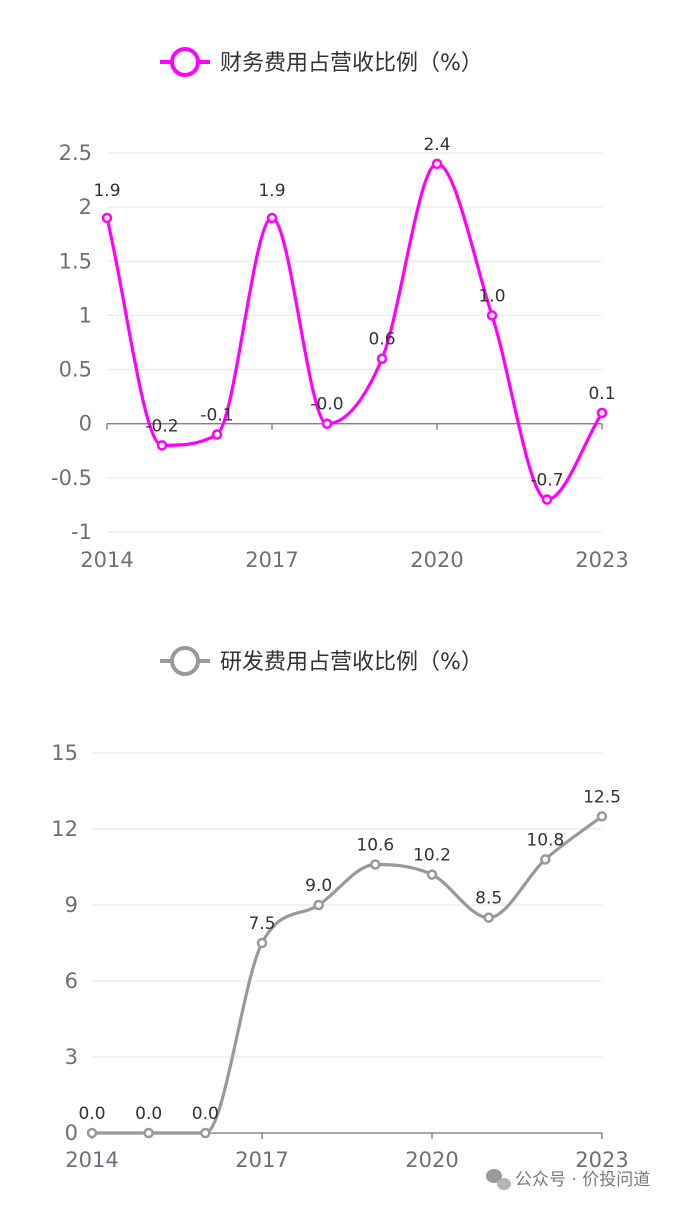 This screenshot has height=1206, width=696. Describe the element at coordinates (216, 416) in the screenshot. I see `data-label: -0.1` at that location.